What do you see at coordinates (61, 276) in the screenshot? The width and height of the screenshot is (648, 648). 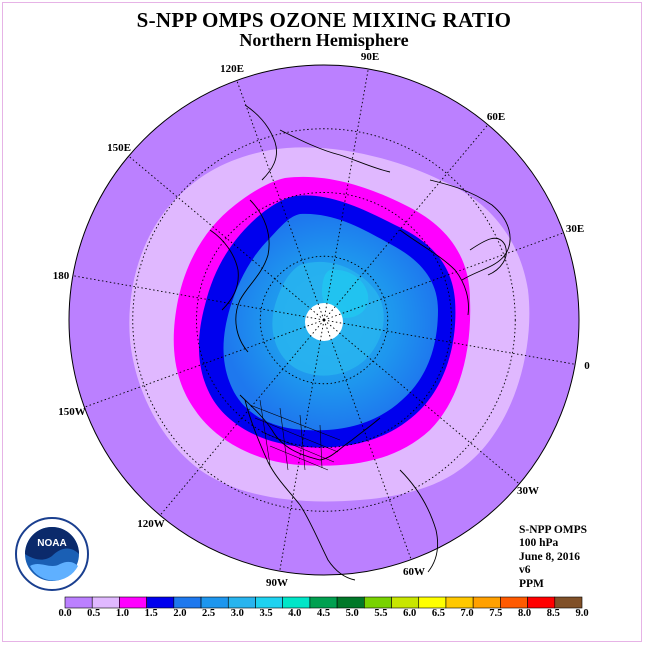 I see `longitude-label-180: 180` at bounding box center [61, 276].